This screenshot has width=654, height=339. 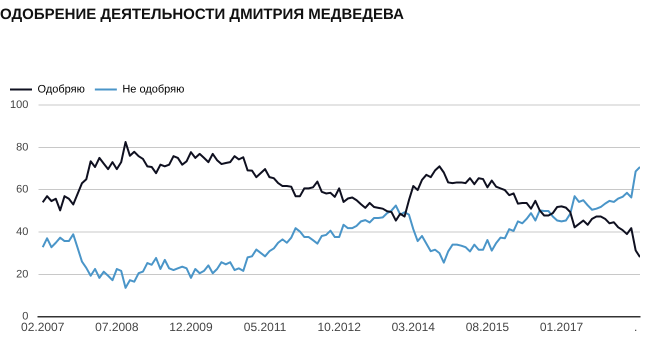 I want to click on y-tick-label: 20, so click(x=22, y=274).